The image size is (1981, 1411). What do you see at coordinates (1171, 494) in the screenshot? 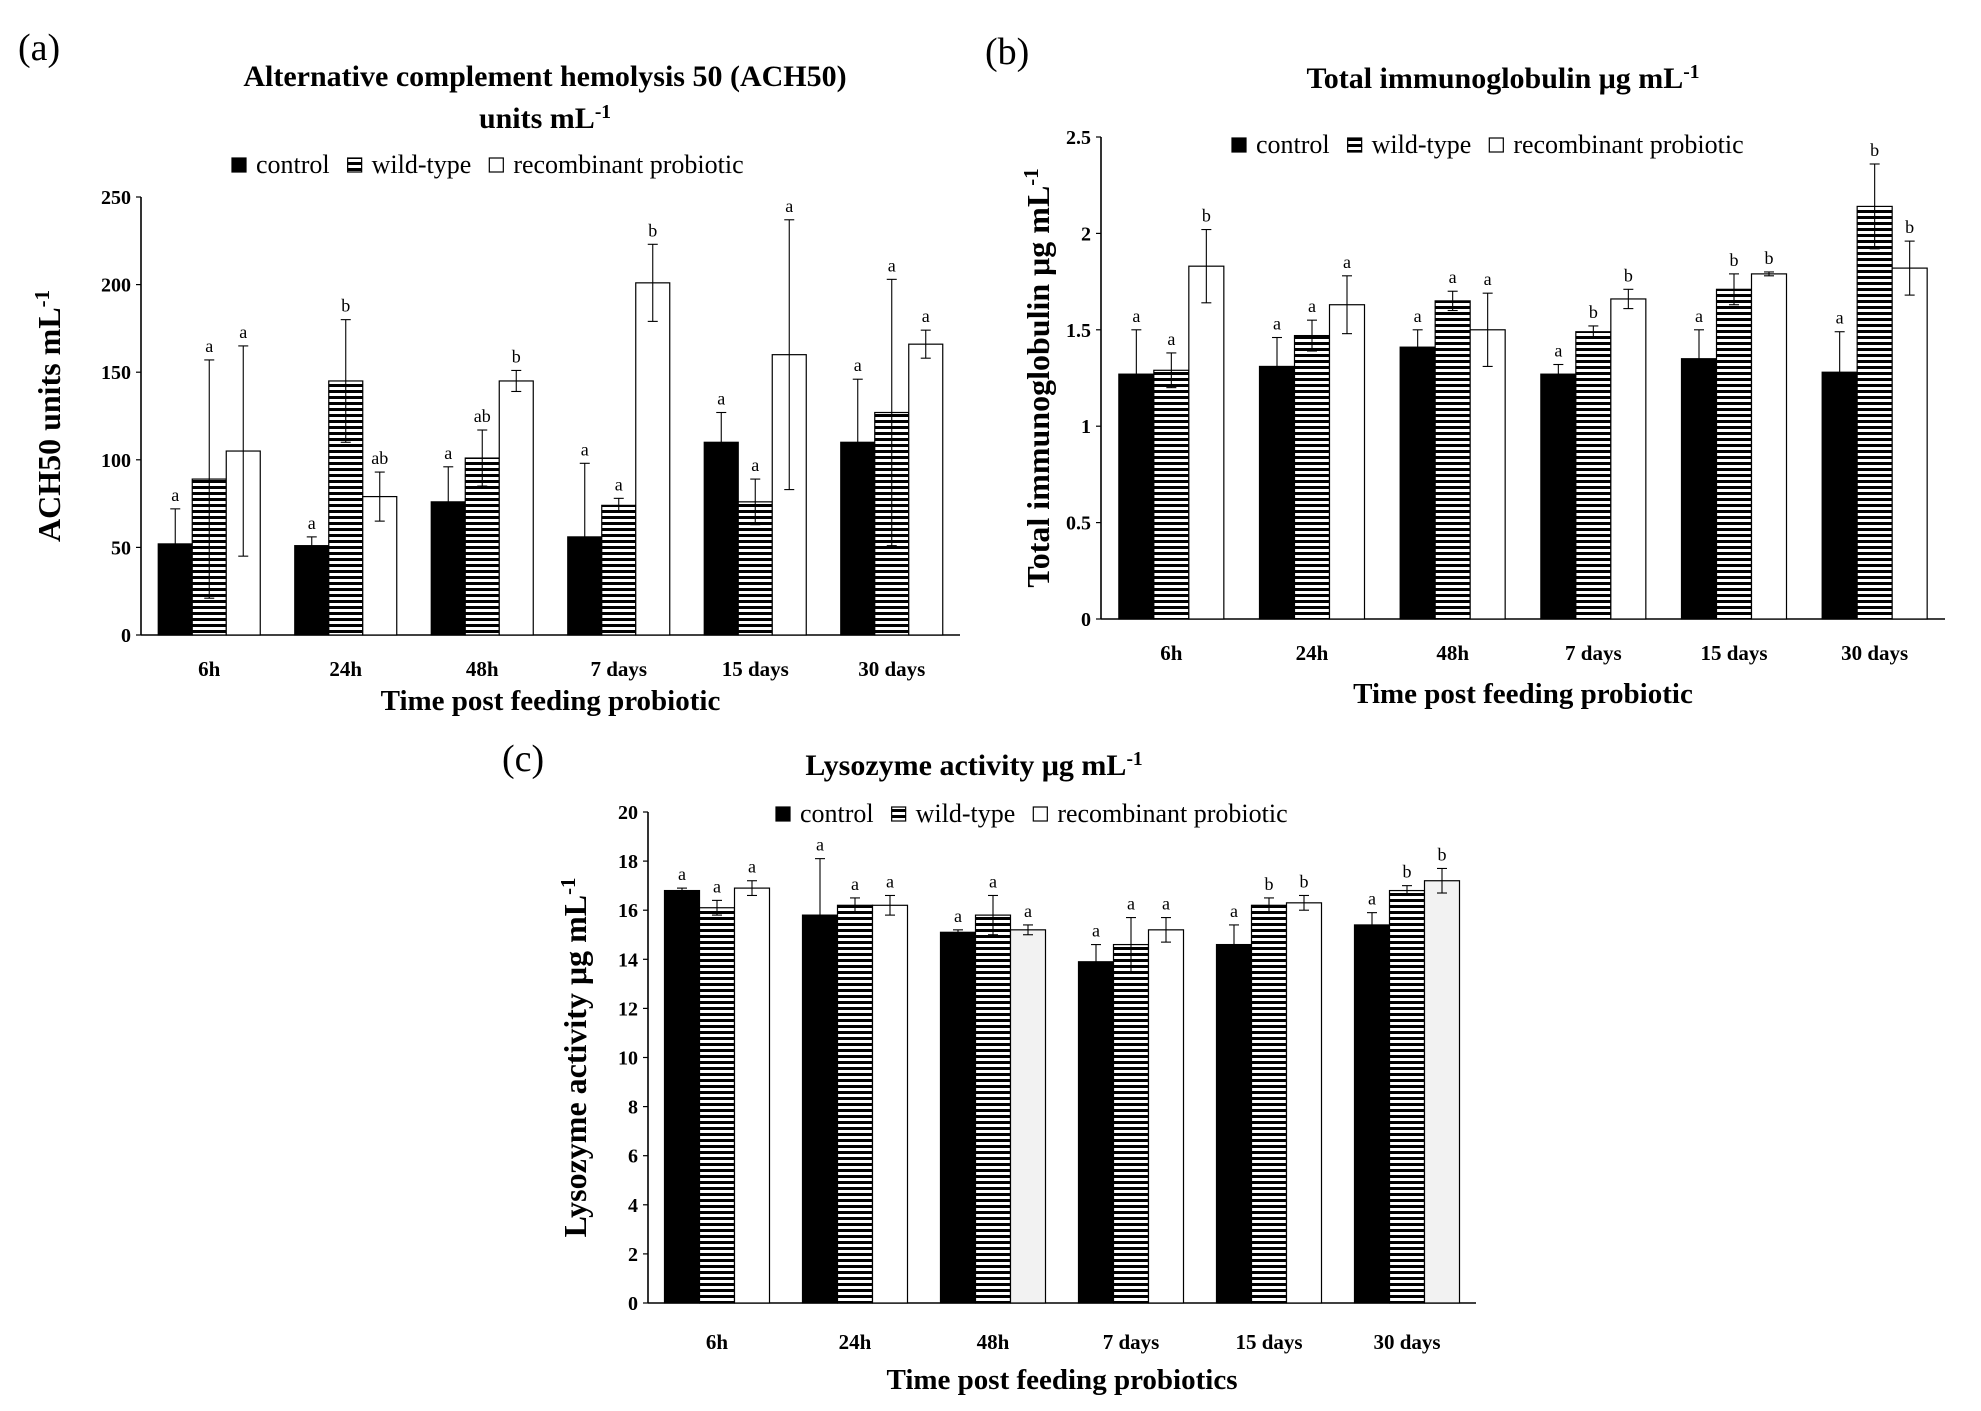
I see `bar-wild-type-6h` at bounding box center [1171, 494].